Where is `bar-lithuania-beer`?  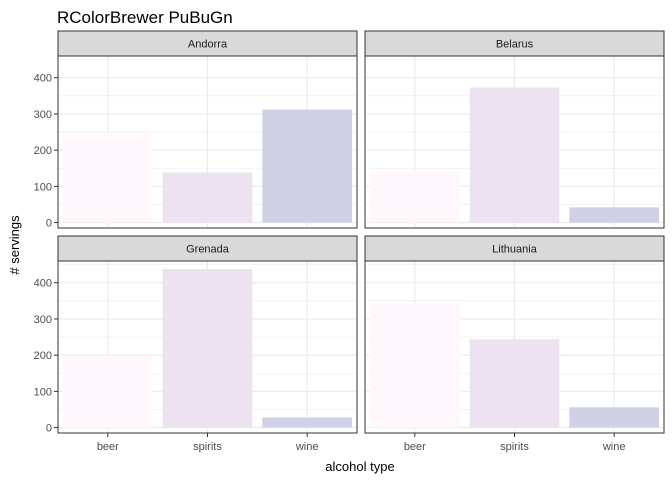 bar-lithuania-beer is located at coordinates (414, 365).